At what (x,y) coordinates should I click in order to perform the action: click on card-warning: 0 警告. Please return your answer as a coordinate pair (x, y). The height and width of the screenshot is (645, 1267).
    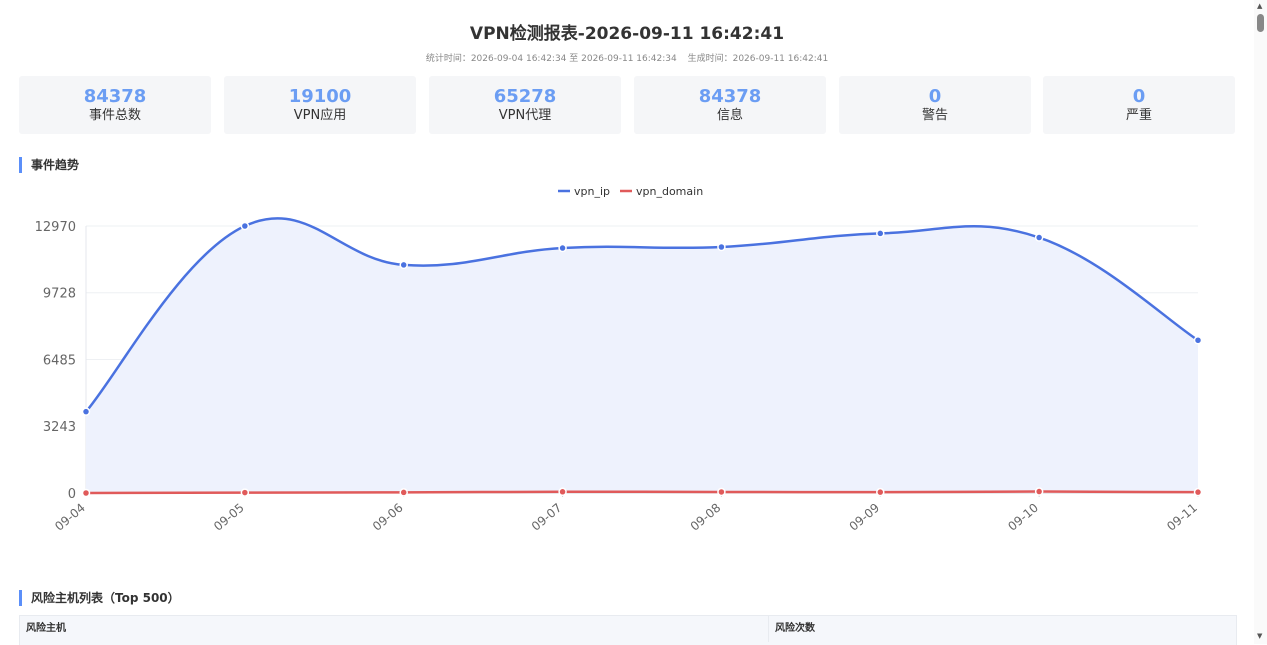
    Looking at the image, I should click on (935, 105).